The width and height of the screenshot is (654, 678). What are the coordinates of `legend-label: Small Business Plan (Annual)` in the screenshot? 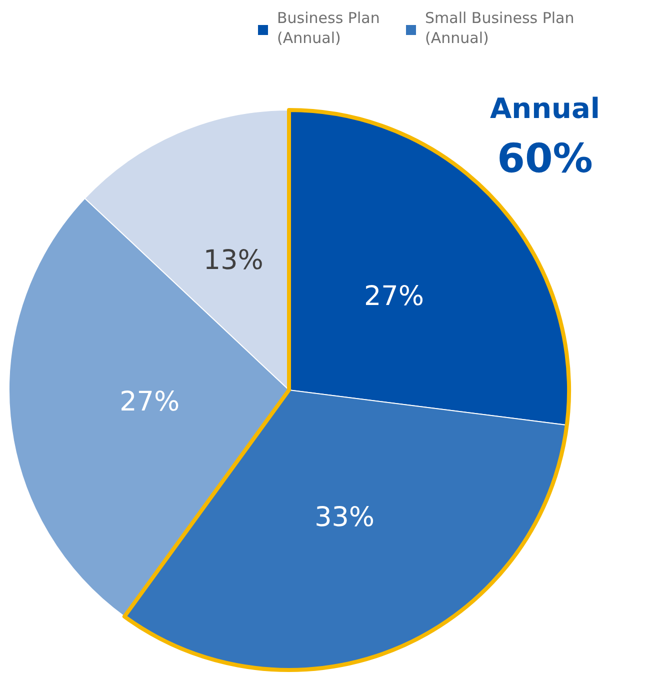 It's located at (499, 28).